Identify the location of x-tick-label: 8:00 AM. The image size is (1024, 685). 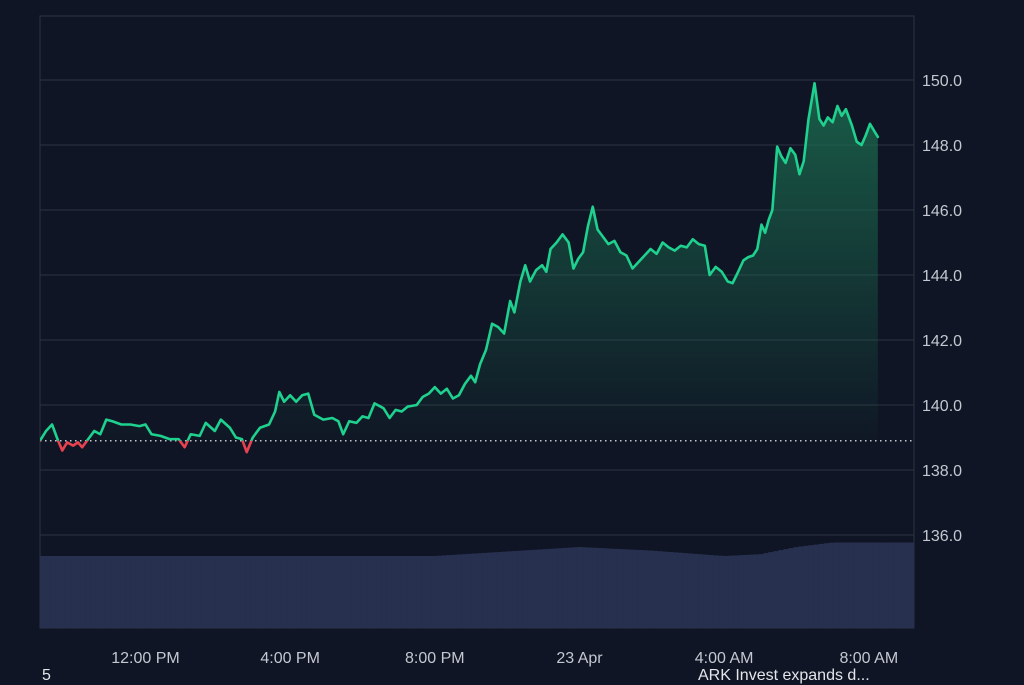
(868, 658).